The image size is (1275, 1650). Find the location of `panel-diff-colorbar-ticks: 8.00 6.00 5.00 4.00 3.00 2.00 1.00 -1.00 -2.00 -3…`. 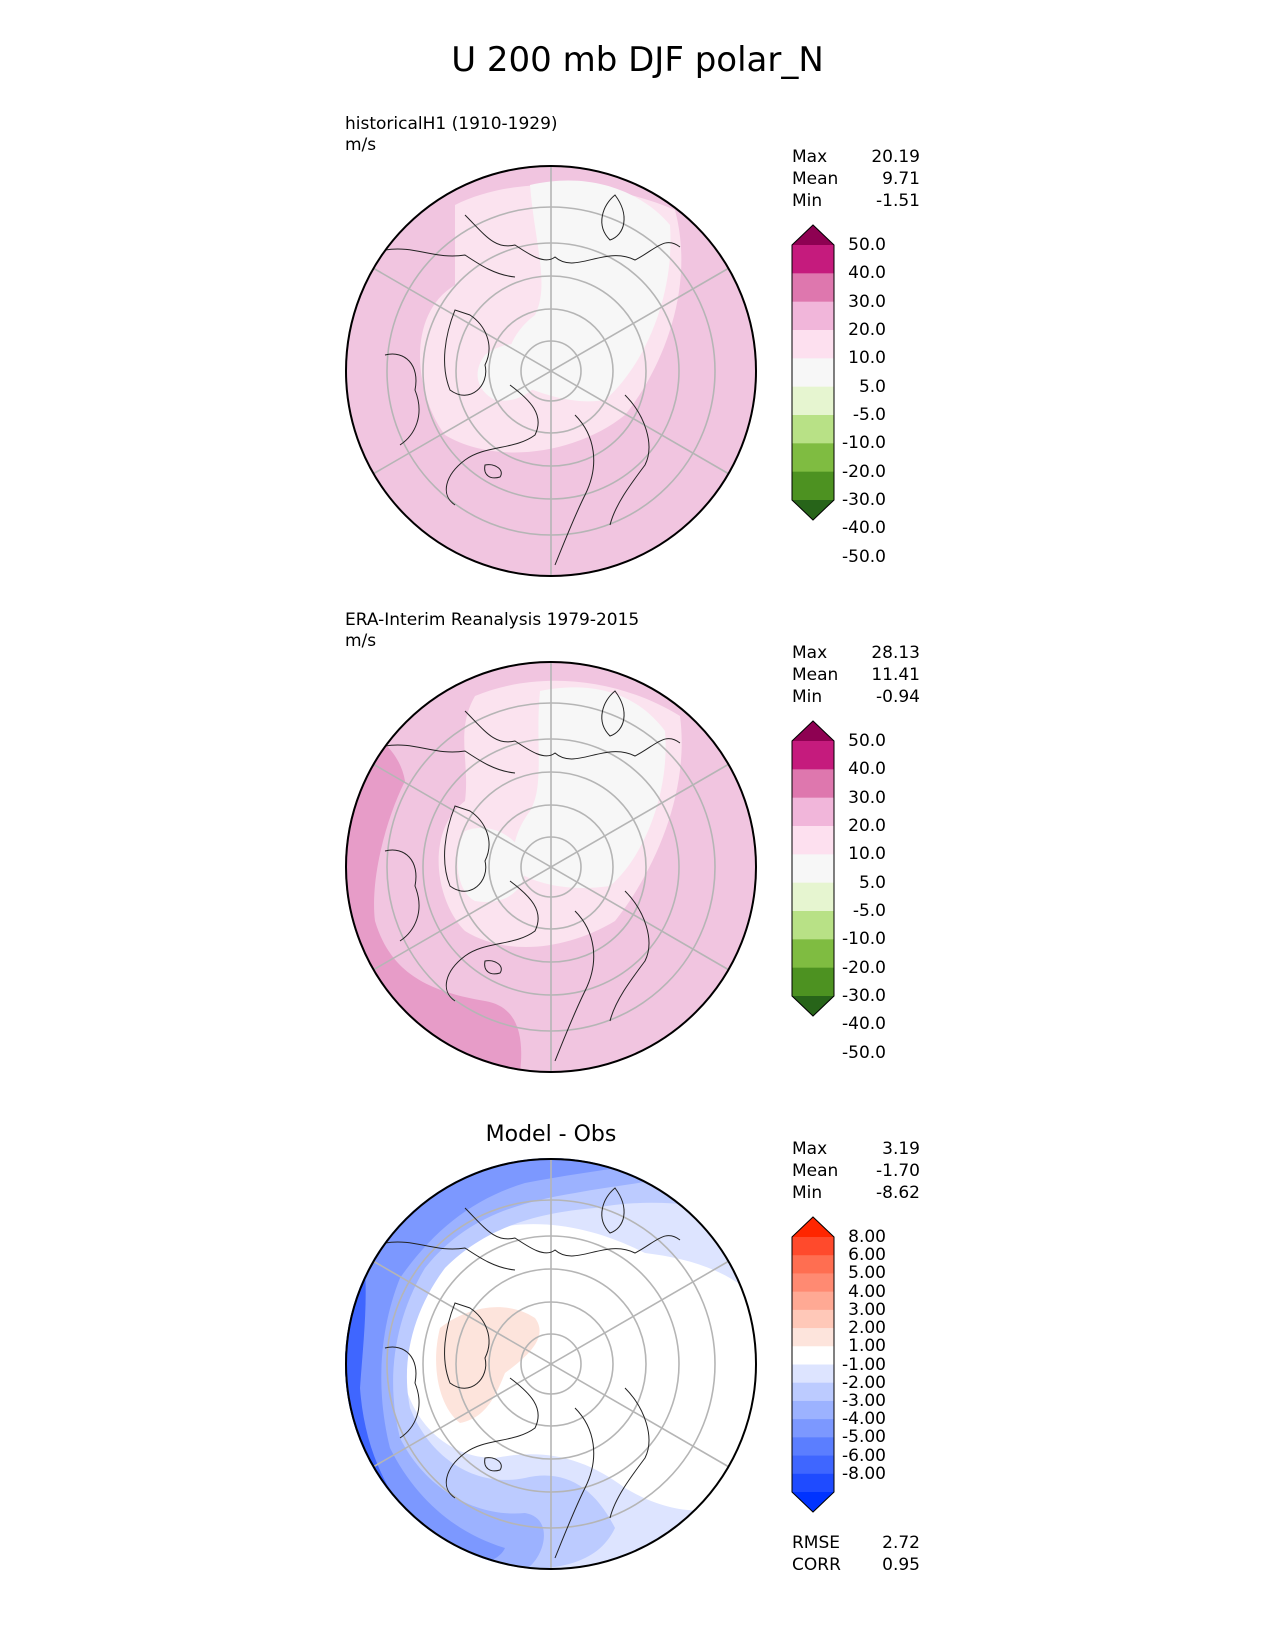

panel-diff-colorbar-ticks: 8.00 6.00 5.00 4.00 3.00 2.00 1.00 -1.00 -2.00 -3… is located at coordinates (858, 1364).